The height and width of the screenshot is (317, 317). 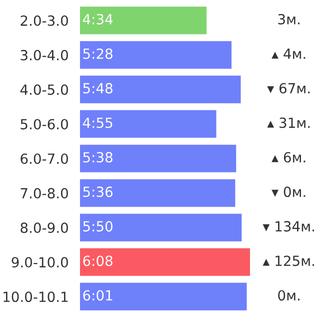 I want to click on y-tick-label: 7.0-8.0, so click(x=44, y=193).